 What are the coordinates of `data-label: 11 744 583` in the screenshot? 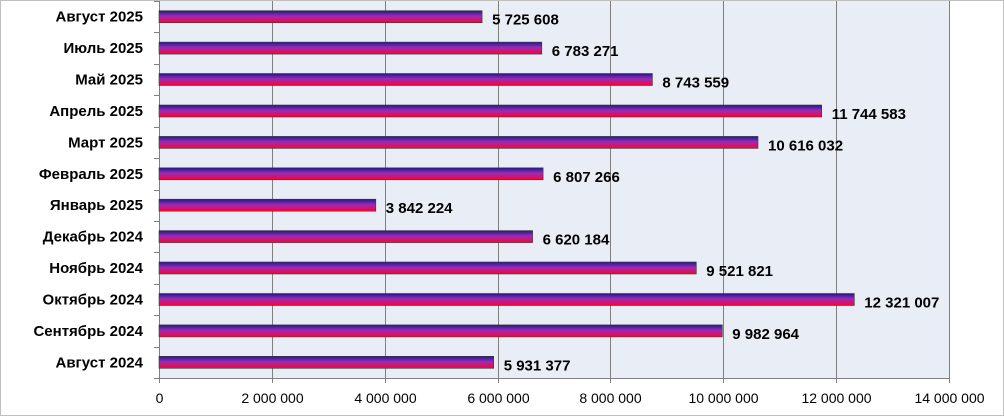 It's located at (869, 114).